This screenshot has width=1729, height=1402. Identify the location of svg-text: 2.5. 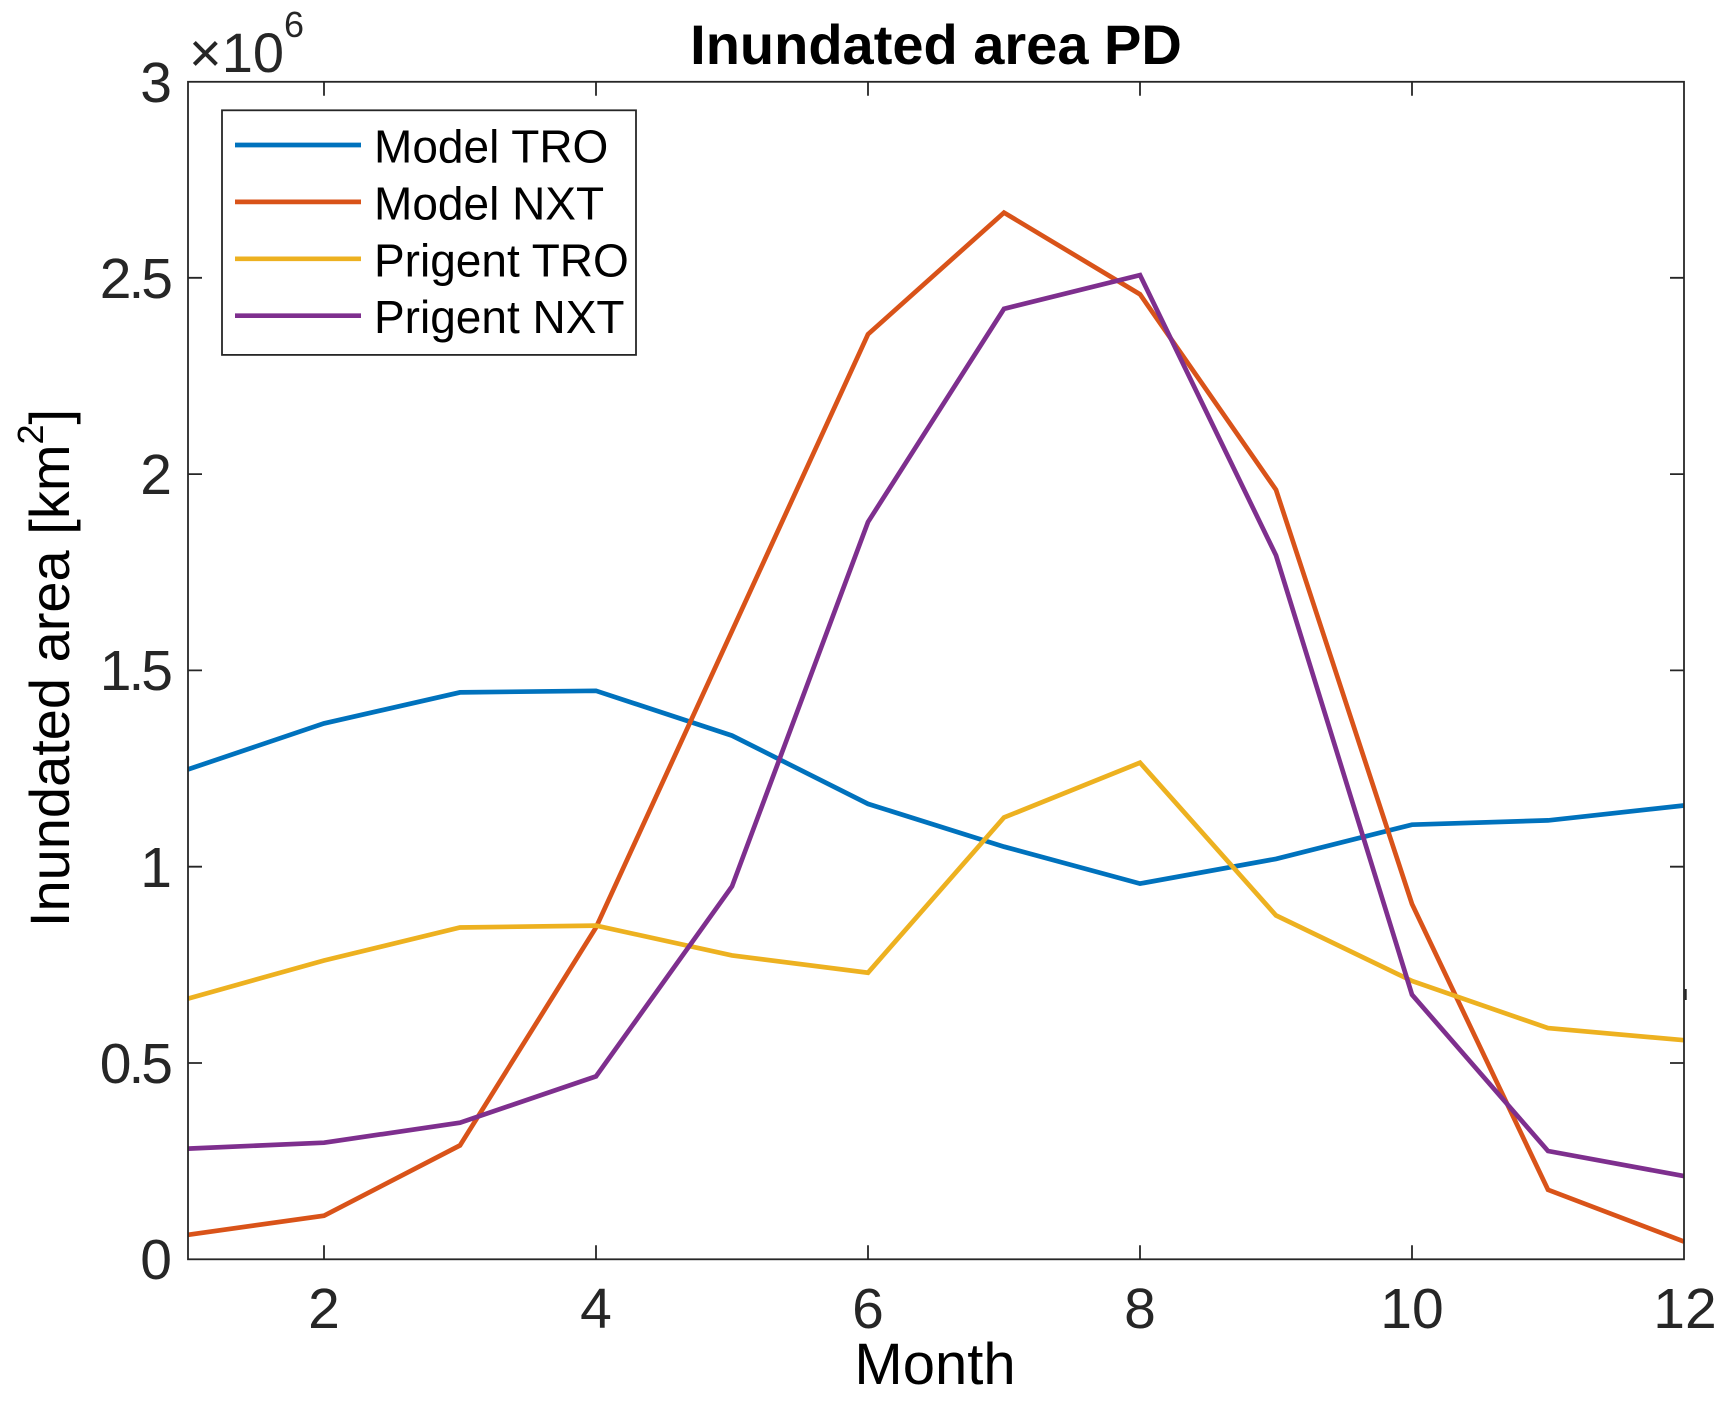
(136, 279).